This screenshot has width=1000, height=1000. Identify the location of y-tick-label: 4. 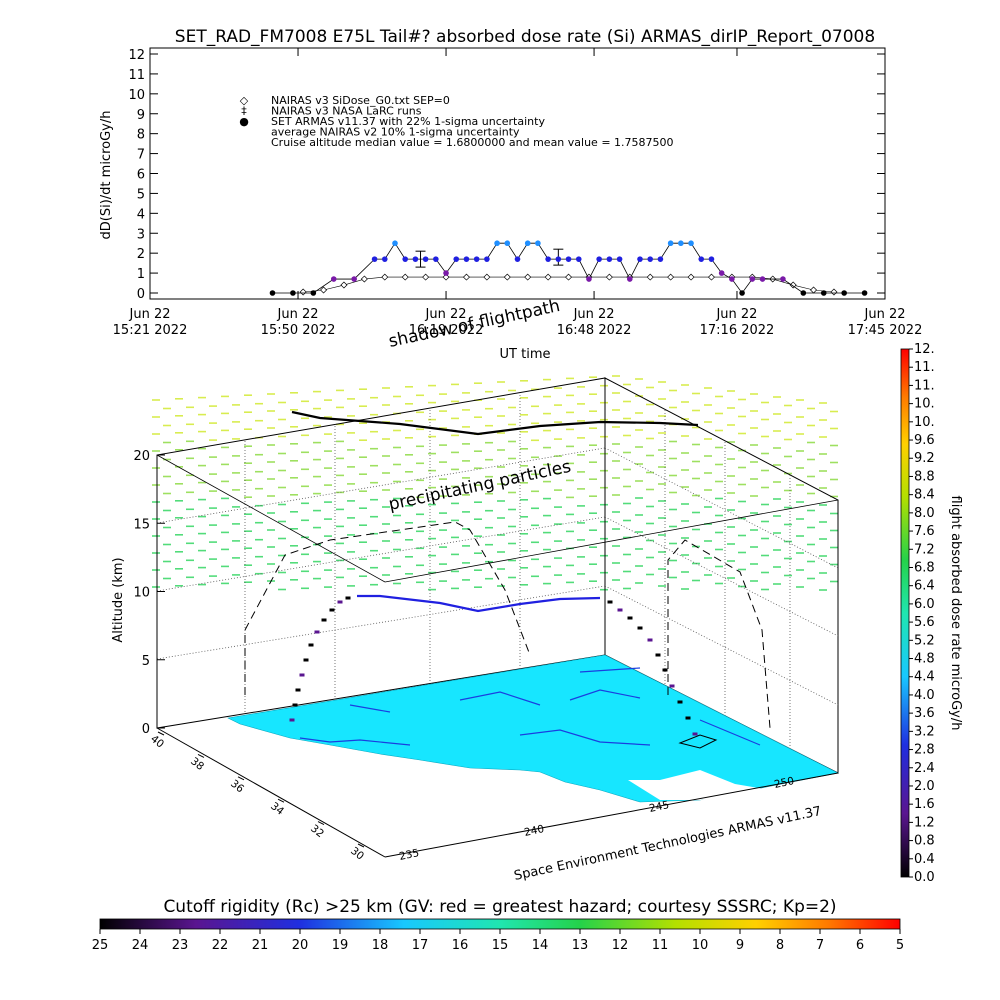
(141, 214).